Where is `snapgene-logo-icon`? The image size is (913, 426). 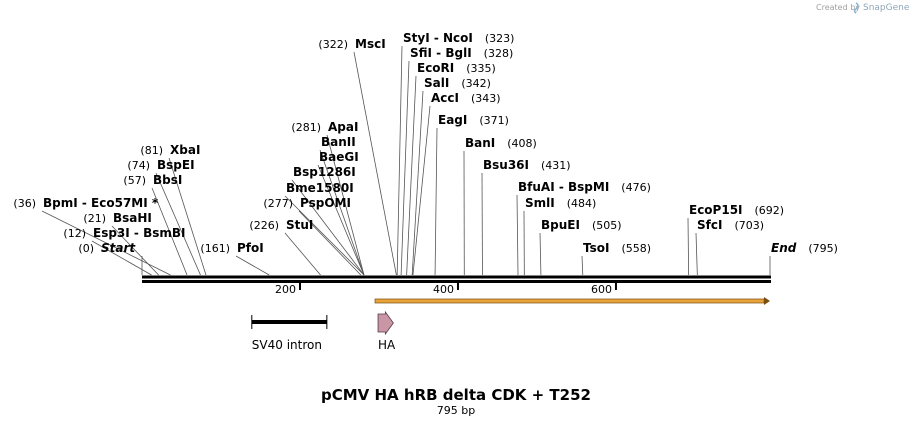 snapgene-logo-icon is located at coordinates (856, 8).